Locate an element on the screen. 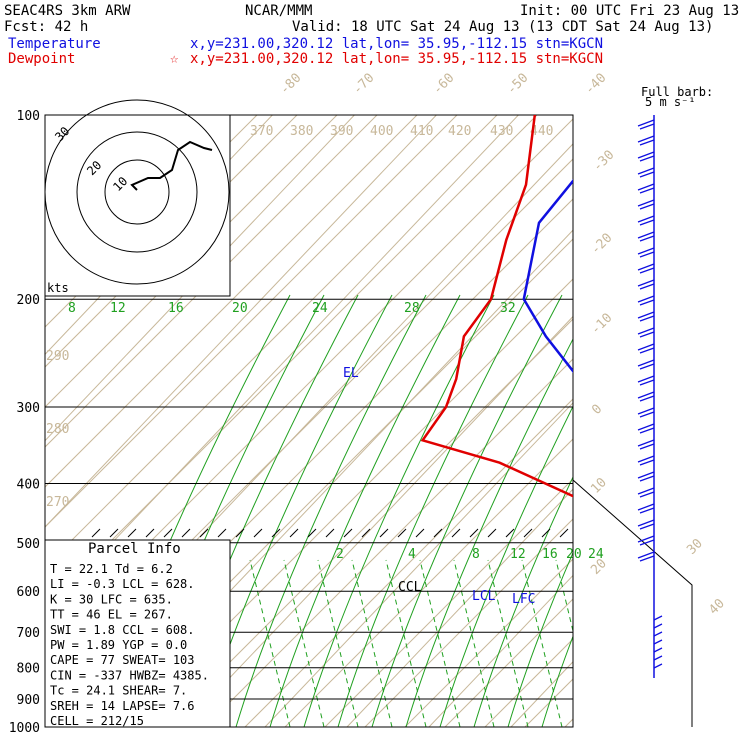  isotherm-line is located at coordinates (500, 650).